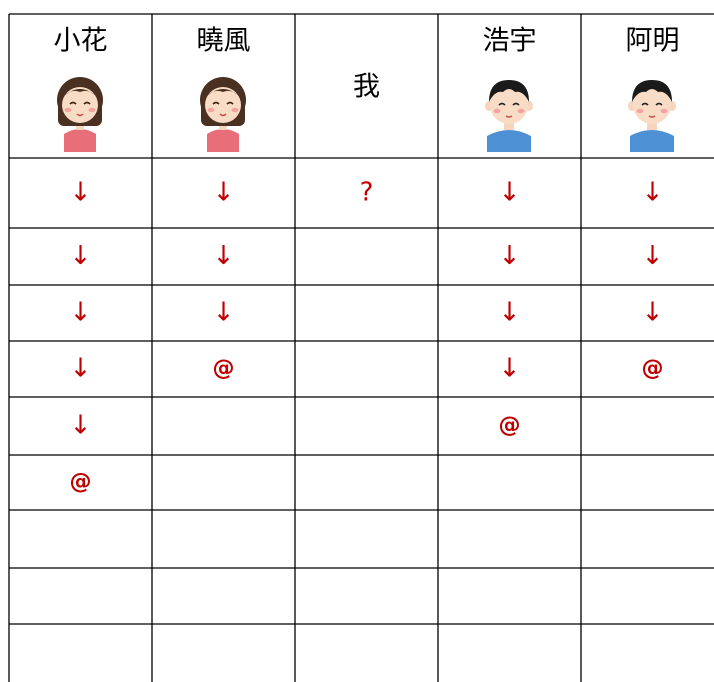  What do you see at coordinates (81, 41) in the screenshot?
I see `header-name: 小花` at bounding box center [81, 41].